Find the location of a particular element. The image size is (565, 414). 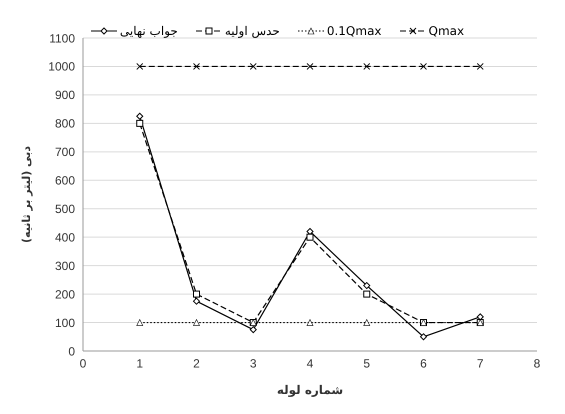

x-tick-label: 4 is located at coordinates (310, 363).